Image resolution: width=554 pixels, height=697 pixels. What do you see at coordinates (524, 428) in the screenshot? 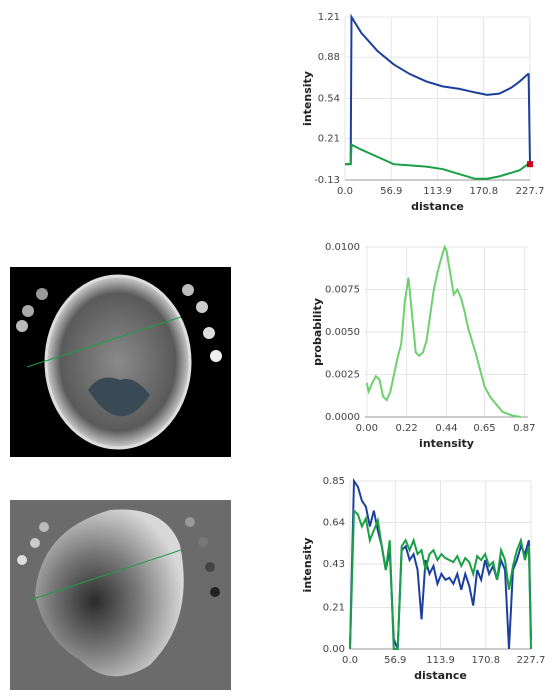
I see `x-tick-label: 0.87` at bounding box center [524, 428].